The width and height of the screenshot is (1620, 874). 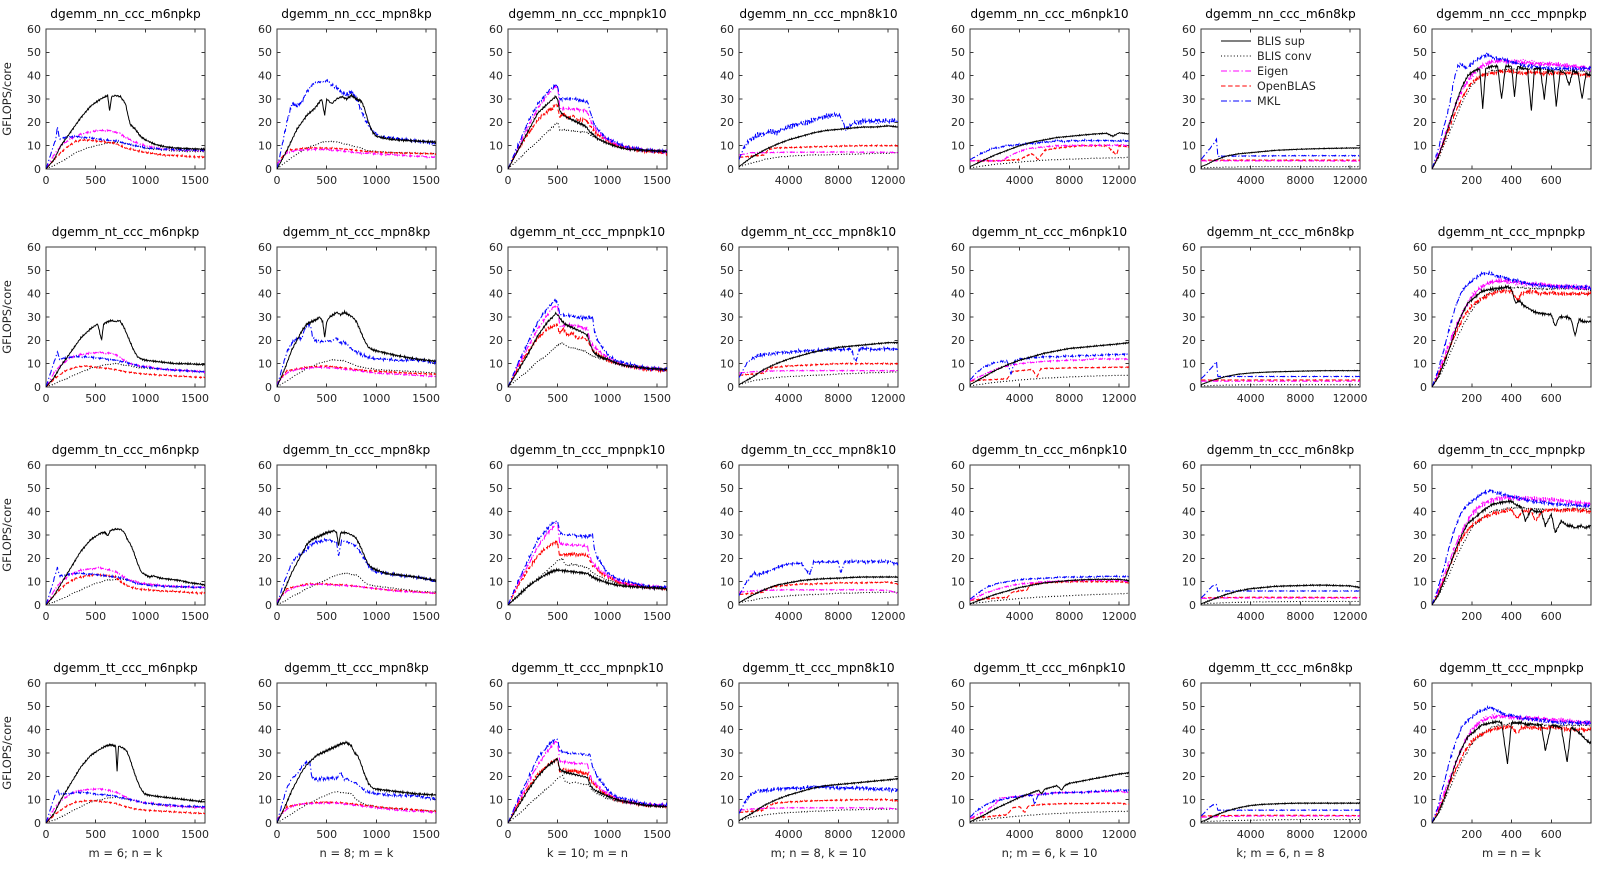 I want to click on y-axis-label: GFLOPS/core, so click(x=7, y=753).